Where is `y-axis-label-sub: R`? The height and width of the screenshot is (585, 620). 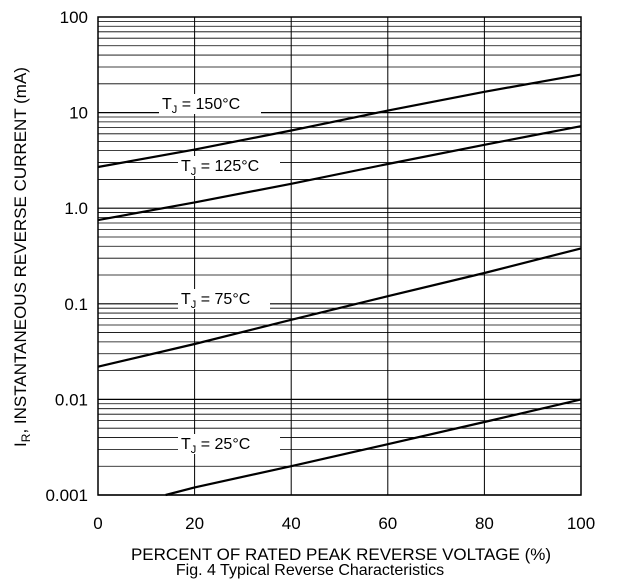
y-axis-label-sub: R is located at coordinates (26, 437).